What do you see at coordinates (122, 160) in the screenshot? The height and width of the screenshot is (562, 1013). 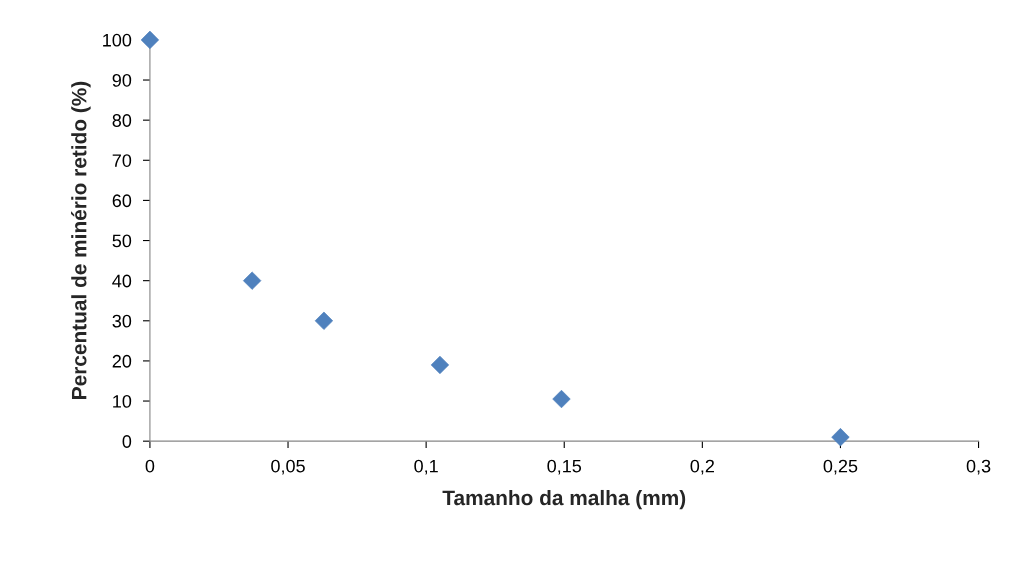 I see `y-tick-label: 70` at bounding box center [122, 160].